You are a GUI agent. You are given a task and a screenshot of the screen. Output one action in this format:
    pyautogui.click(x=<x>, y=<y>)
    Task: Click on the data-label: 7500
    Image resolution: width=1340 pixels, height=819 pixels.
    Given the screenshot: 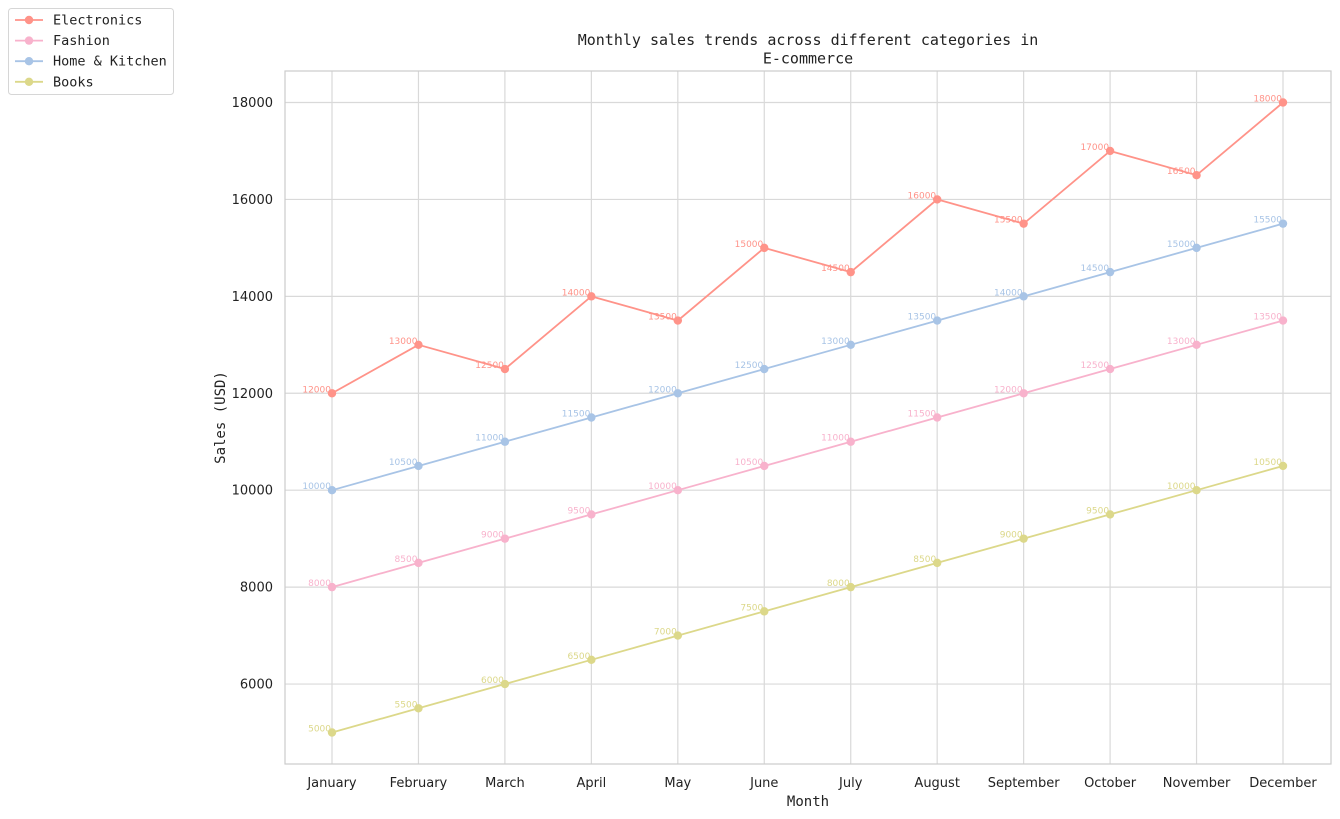 What is the action you would take?
    pyautogui.click(x=751, y=608)
    